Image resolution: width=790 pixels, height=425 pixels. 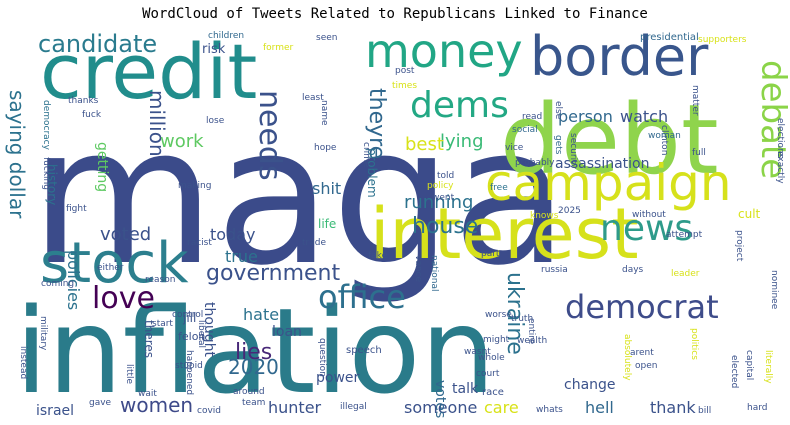 What do you see at coordinates (757, 408) in the screenshot?
I see `word-hard: hard` at bounding box center [757, 408].